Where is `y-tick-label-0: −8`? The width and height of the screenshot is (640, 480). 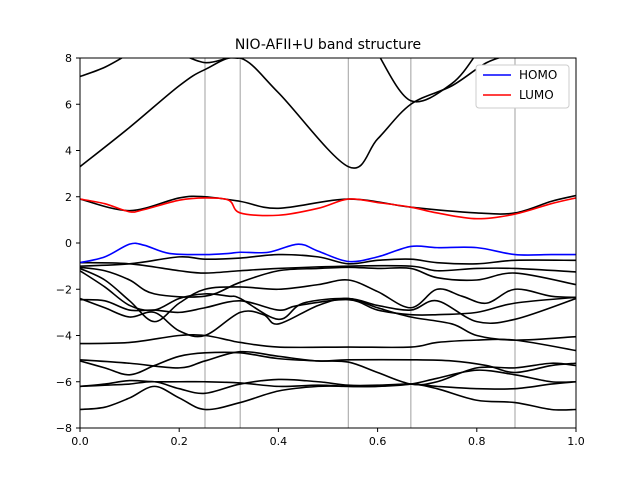
y-tick-label-0: −8 is located at coordinates (64, 428).